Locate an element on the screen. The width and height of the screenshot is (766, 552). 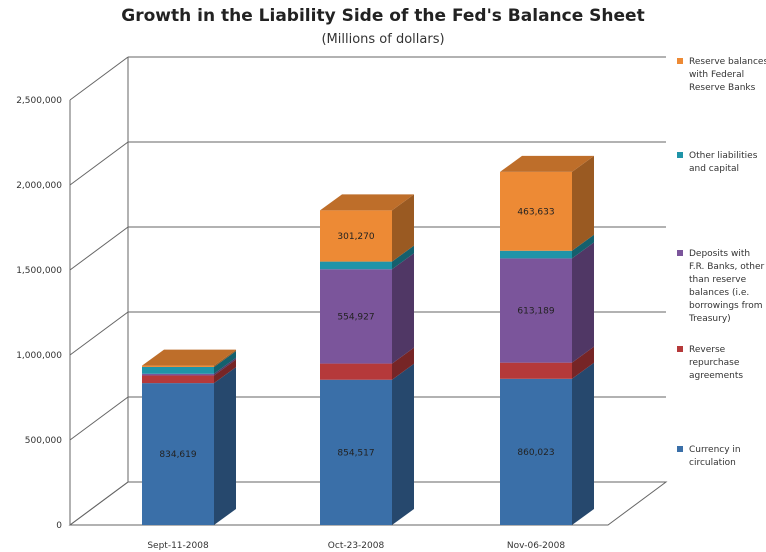
legend-label: Treasury) is located at coordinates (709, 319).